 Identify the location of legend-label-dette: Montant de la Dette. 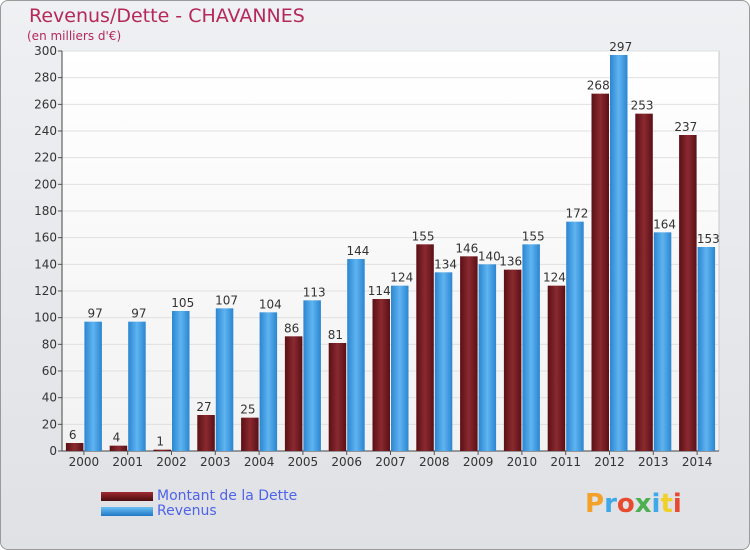
(227, 496).